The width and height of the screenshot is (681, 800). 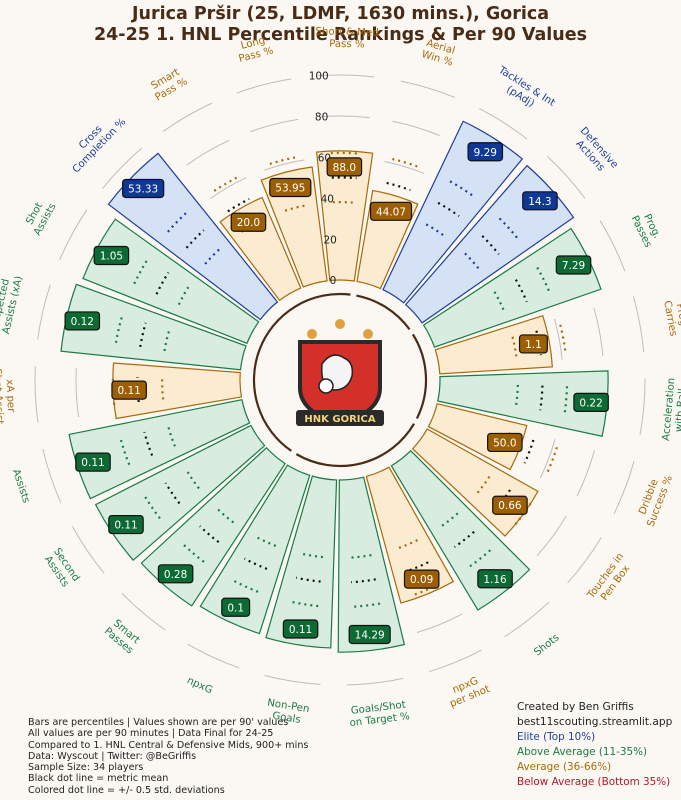 I want to click on metric-label: npxGper shot, so click(x=468, y=691).